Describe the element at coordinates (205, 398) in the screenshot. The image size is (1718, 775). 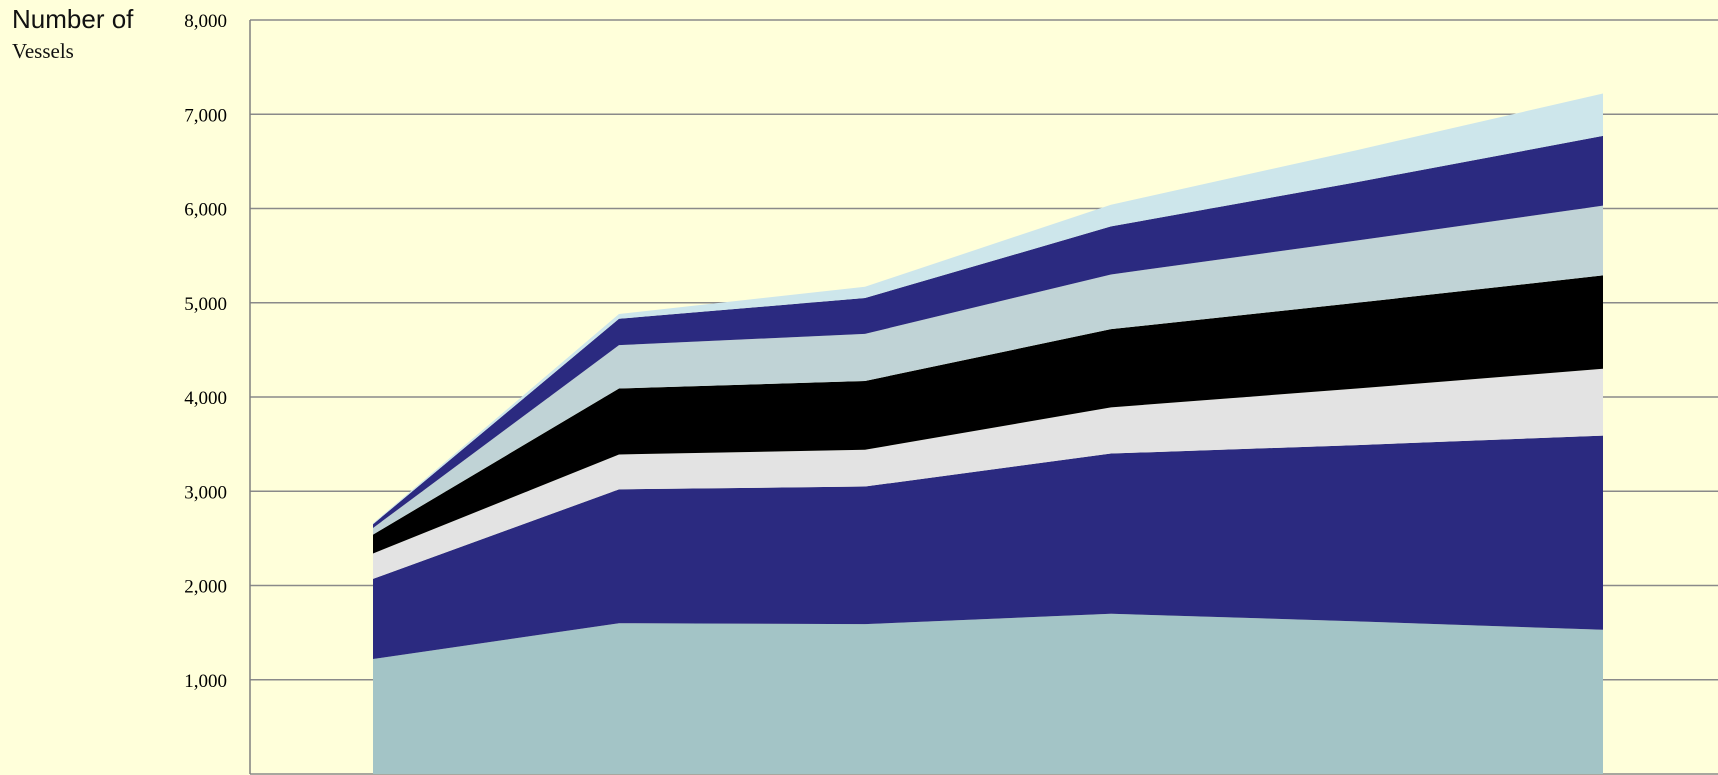
I see `y-tick-label: 4,000` at that location.